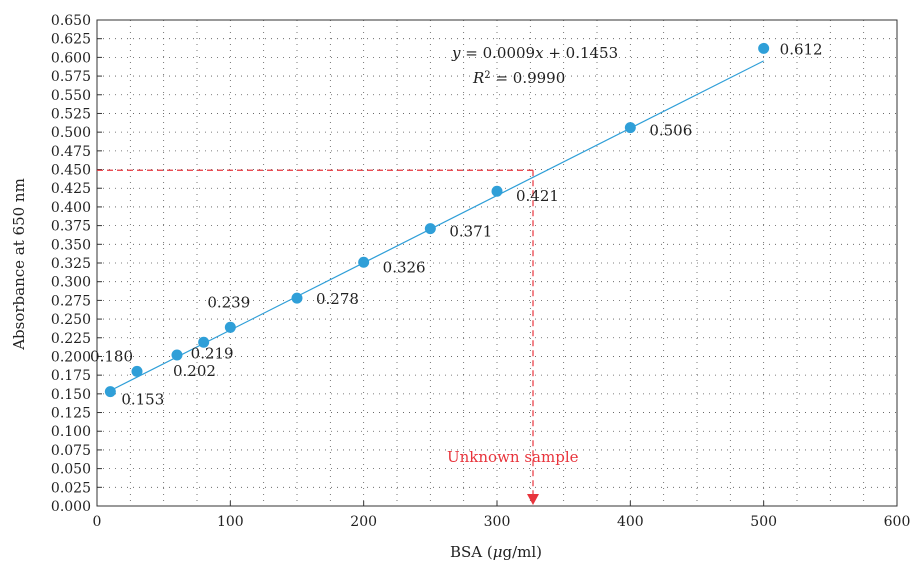  What do you see at coordinates (534, 53) in the screenshot?
I see `trendline-equation: y = 0.0009x + 0.1453` at bounding box center [534, 53].